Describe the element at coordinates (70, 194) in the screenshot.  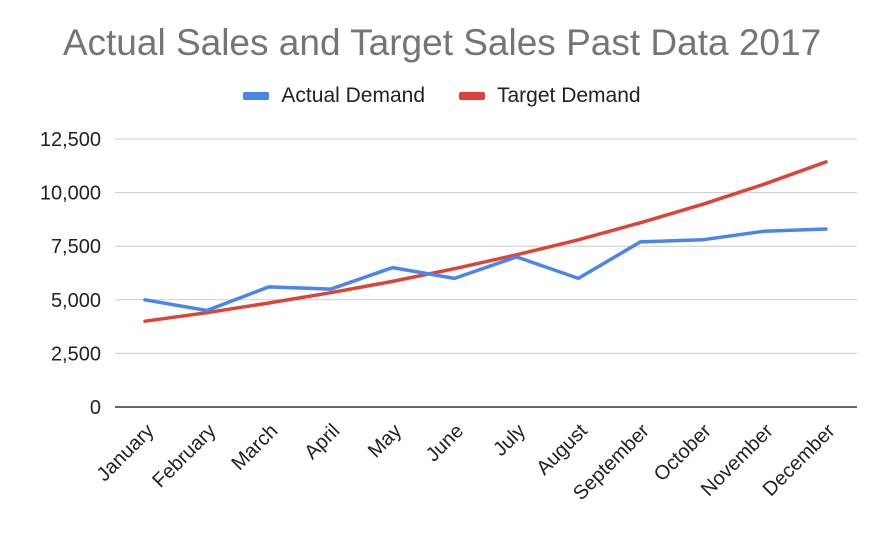
I see `y-tick-label: 10,000` at that location.